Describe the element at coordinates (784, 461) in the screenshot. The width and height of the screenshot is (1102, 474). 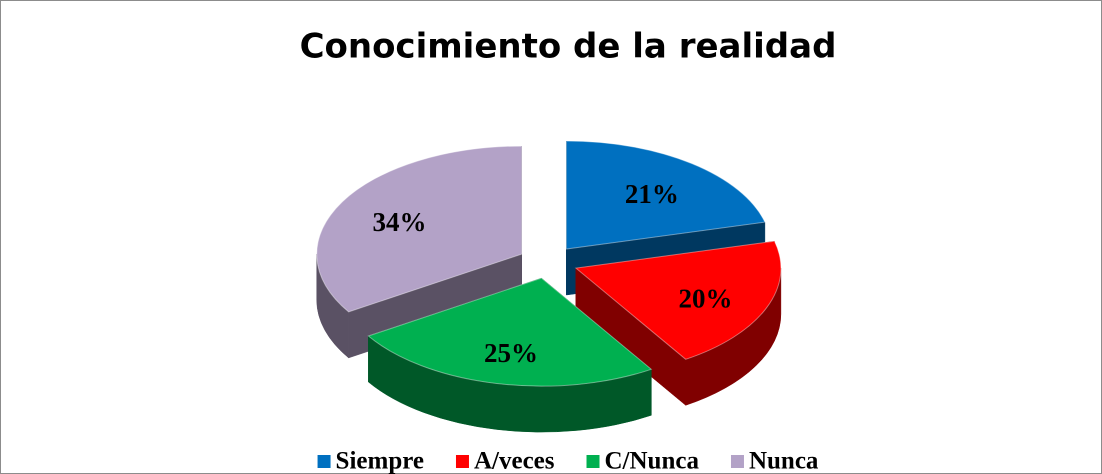
I see `legend-label: Nunca` at that location.